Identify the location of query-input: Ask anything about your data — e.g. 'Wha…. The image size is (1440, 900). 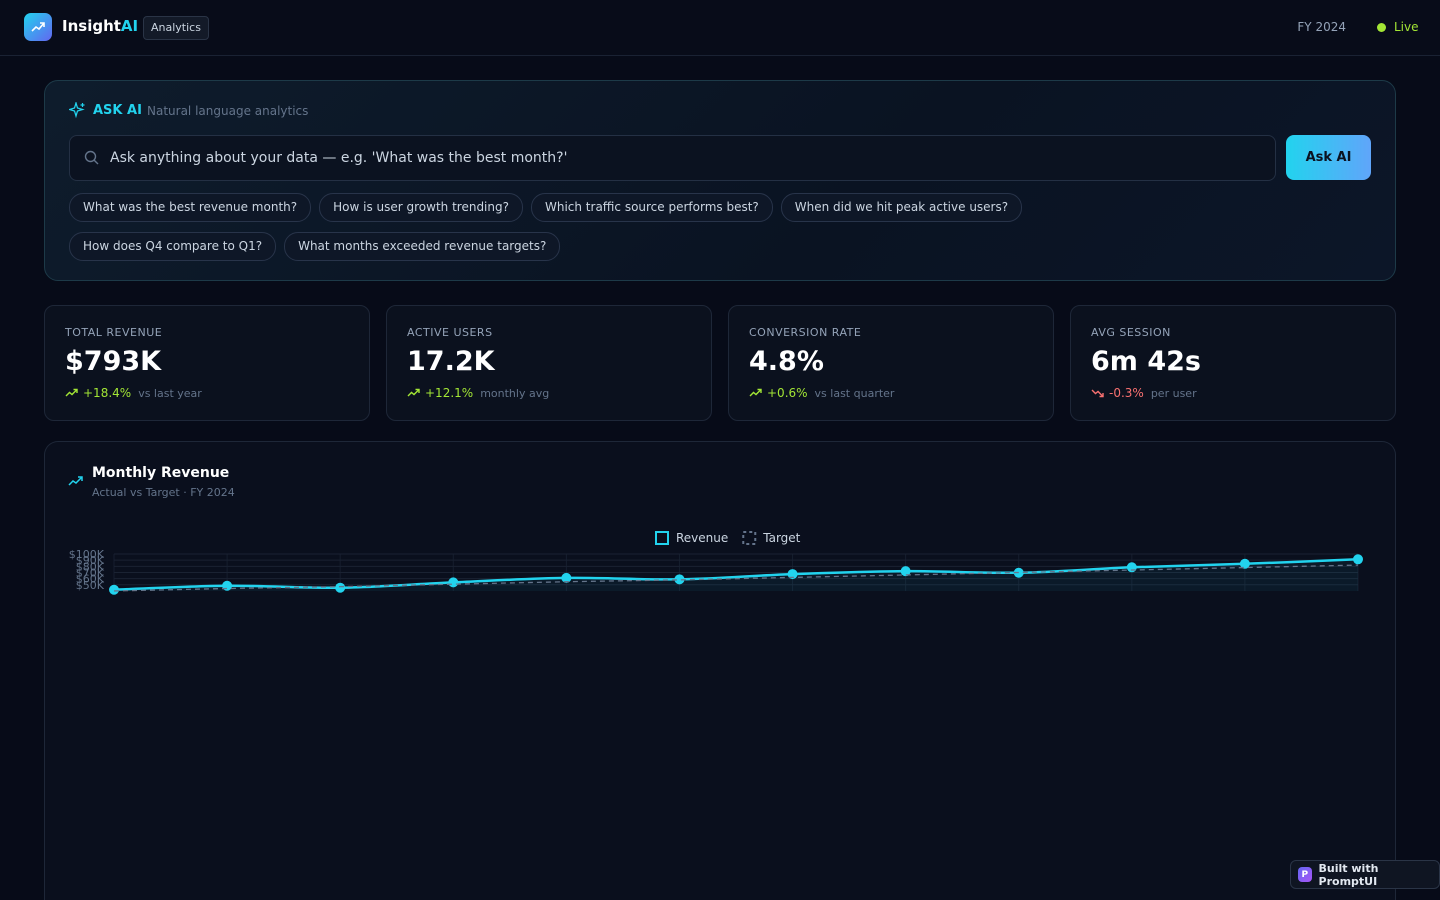
(672, 158).